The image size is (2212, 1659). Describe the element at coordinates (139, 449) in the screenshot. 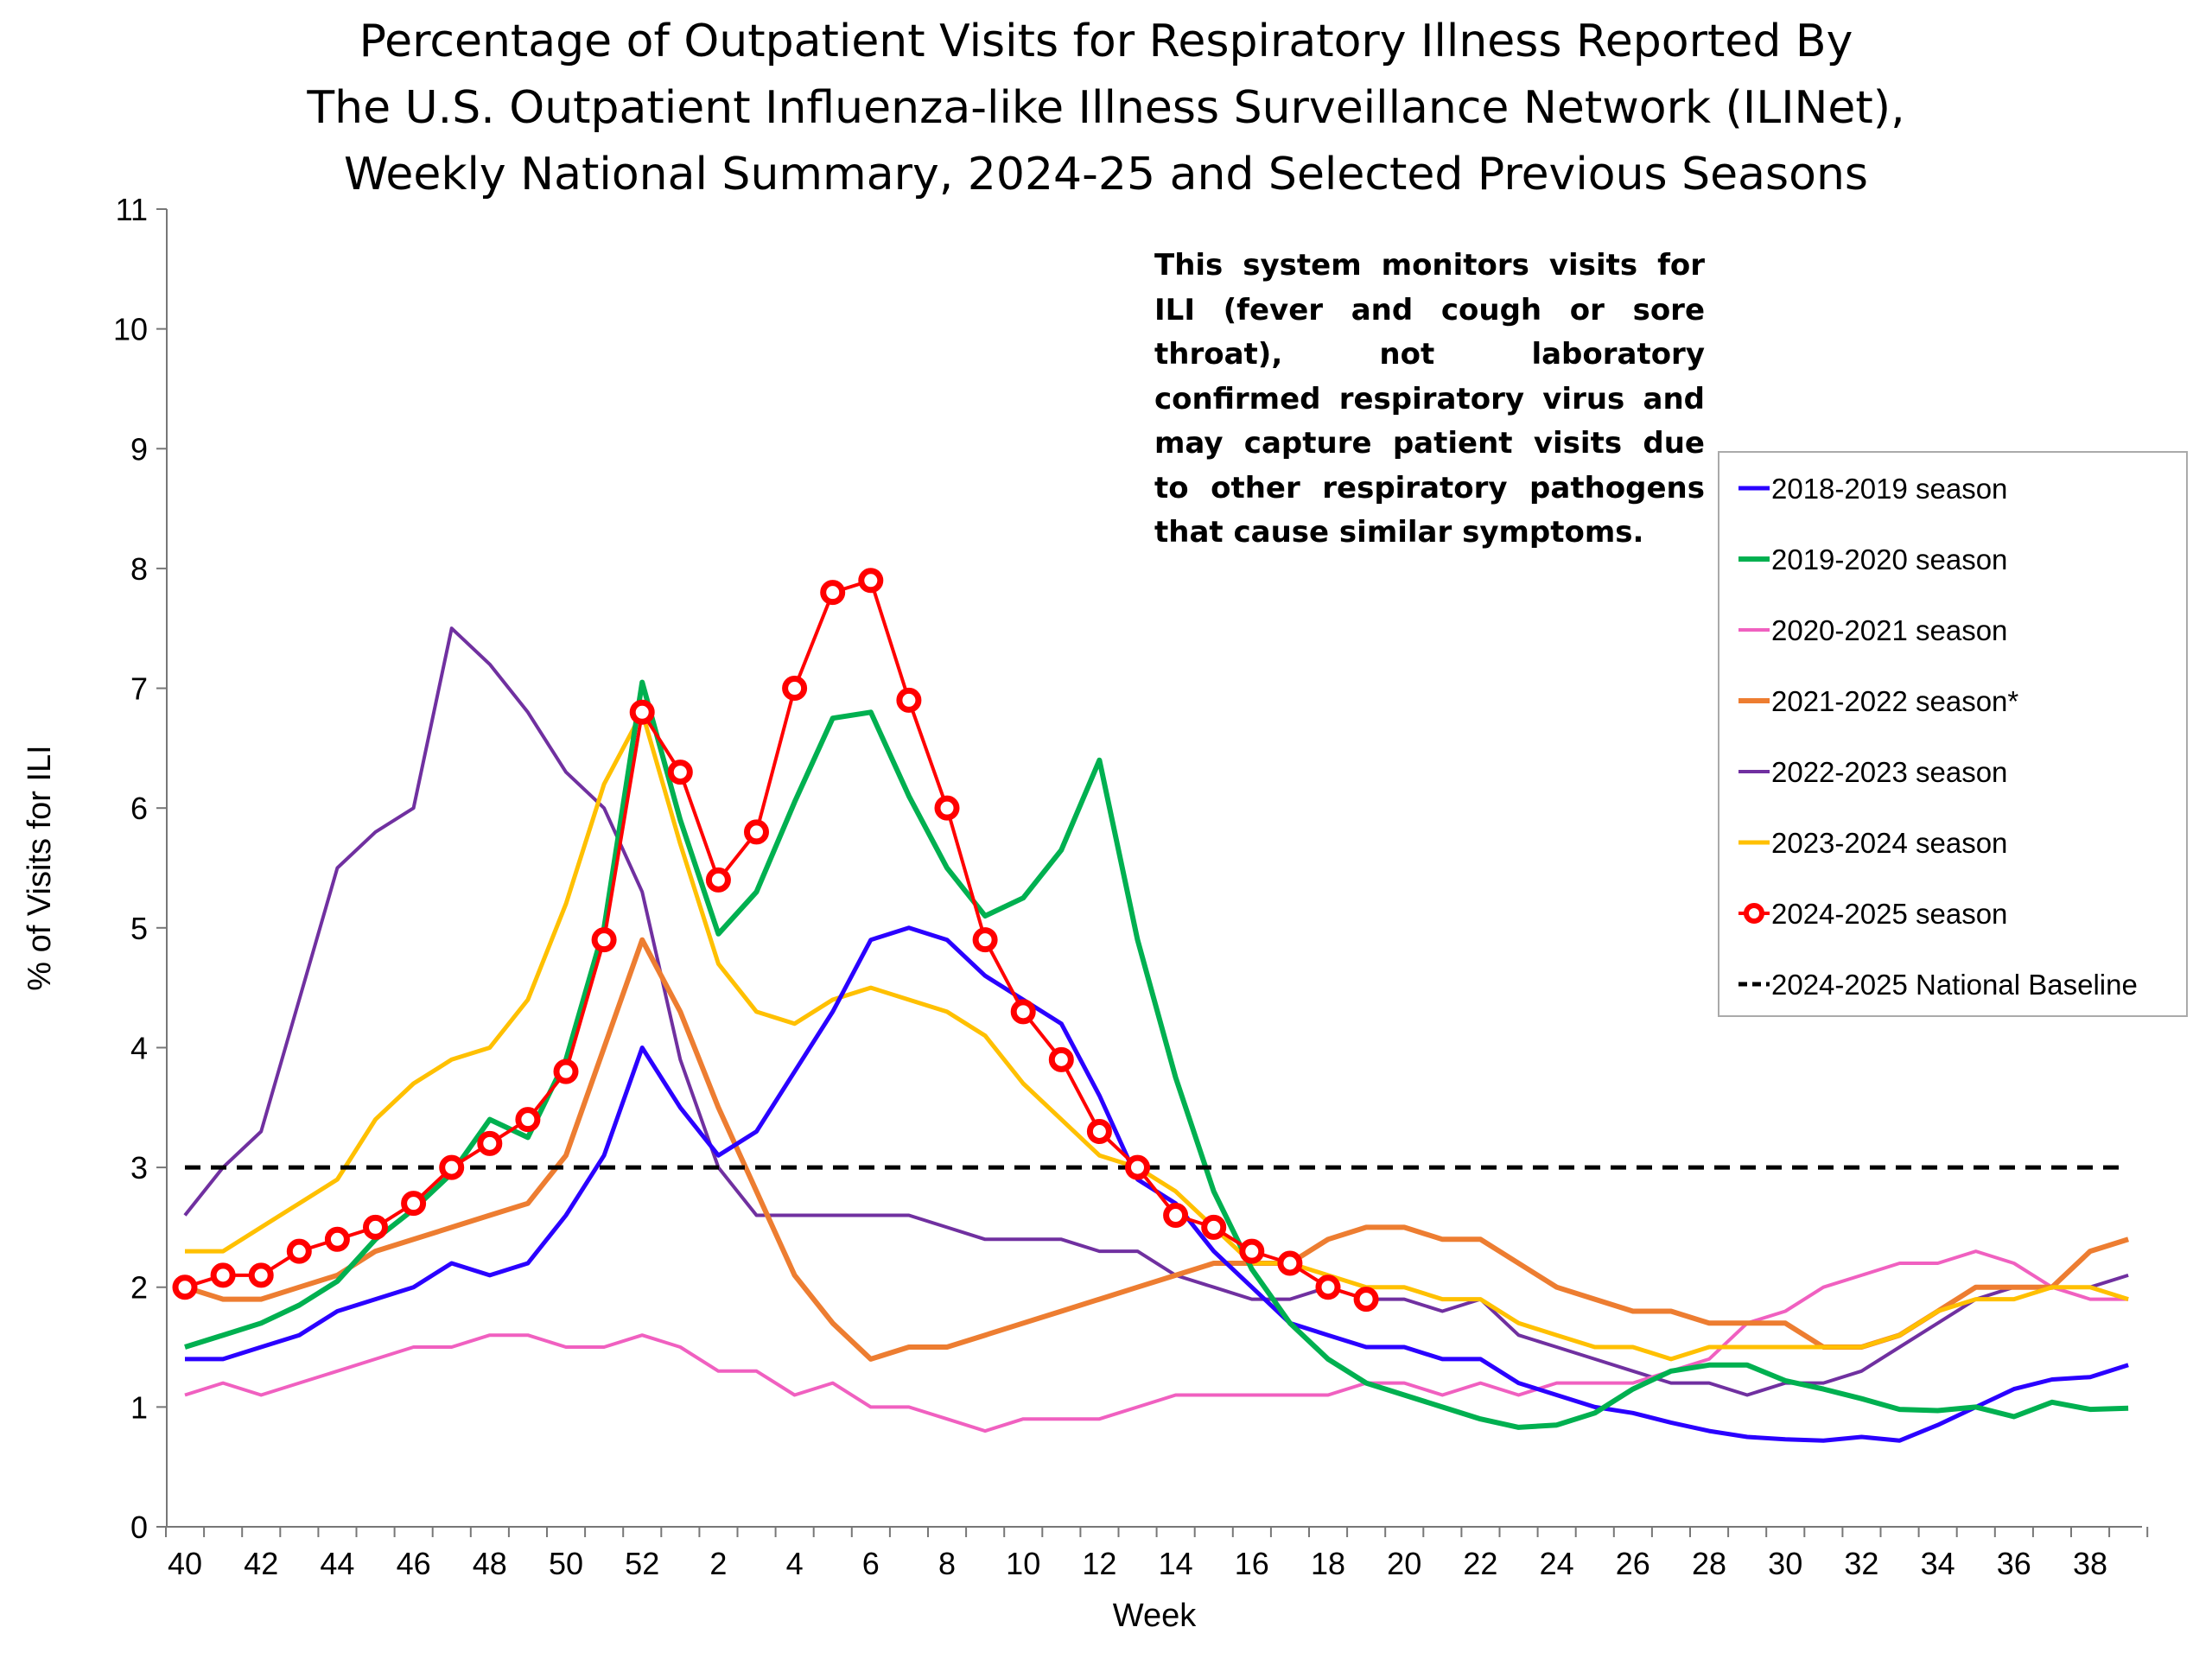

I see `y-tick-label: 9` at that location.